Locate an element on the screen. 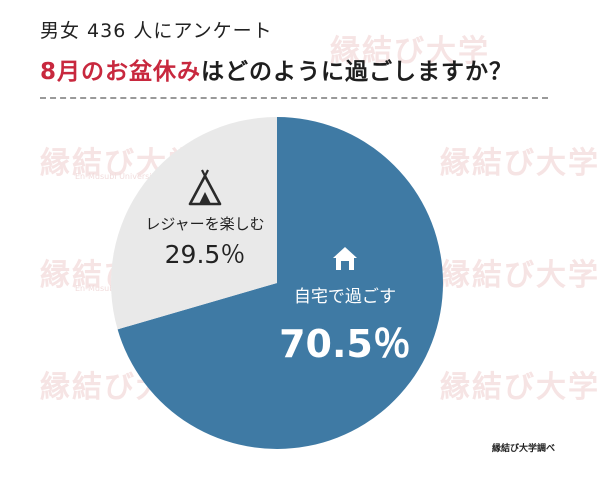 The height and width of the screenshot is (487, 610). page-title: 8月のお盆休みはどのように過ごしますか？ is located at coordinates (276, 69).